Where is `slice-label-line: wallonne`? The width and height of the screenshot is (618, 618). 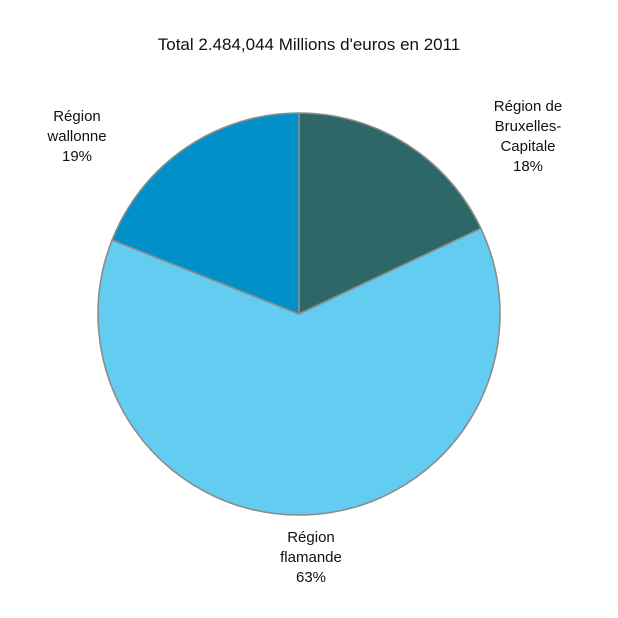
slice-label-line: wallonne is located at coordinates (76, 136).